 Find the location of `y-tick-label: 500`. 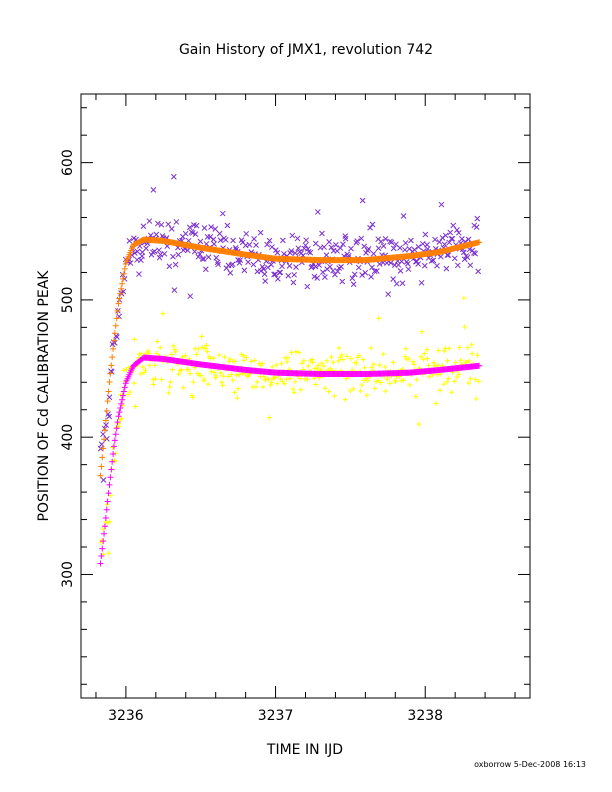

y-tick-label: 500 is located at coordinates (68, 300).